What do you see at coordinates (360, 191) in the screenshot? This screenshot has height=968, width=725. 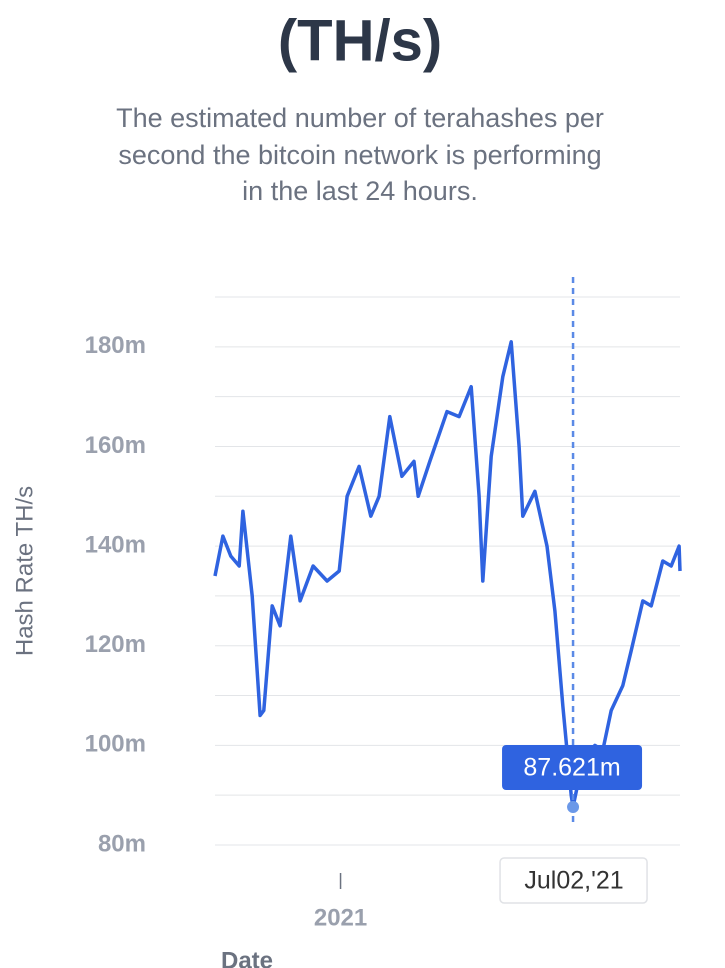 I see `subtitle: in the last 24 hours.` at bounding box center [360, 191].